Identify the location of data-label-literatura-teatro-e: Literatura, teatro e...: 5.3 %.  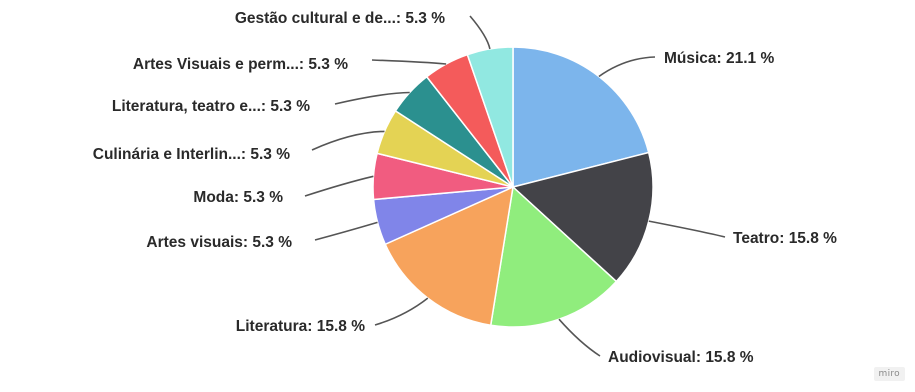
(211, 106).